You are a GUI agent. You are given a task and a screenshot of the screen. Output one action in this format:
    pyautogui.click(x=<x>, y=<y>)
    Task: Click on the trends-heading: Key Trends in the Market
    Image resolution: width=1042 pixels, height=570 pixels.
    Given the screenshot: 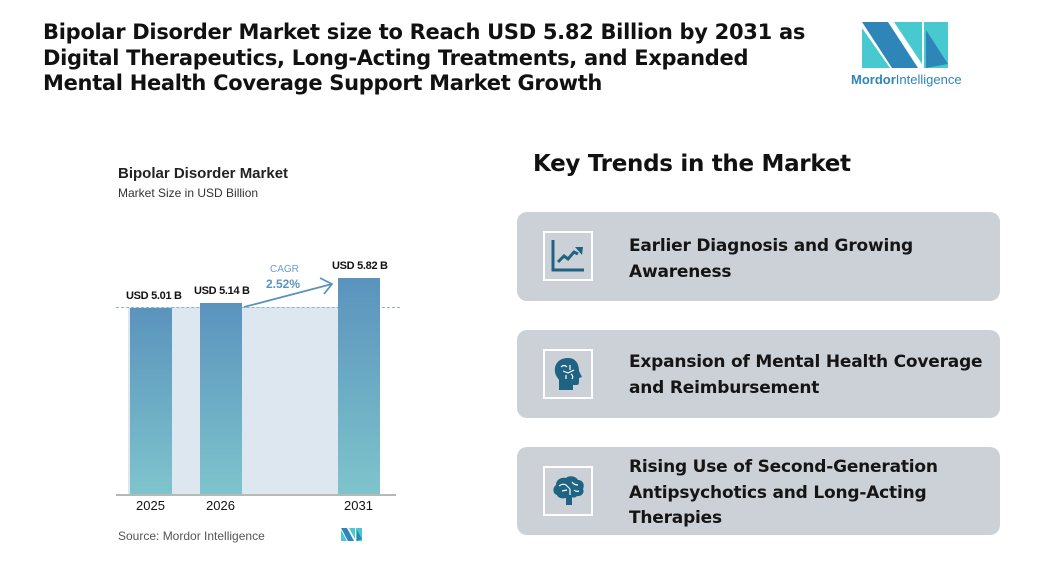 What is the action you would take?
    pyautogui.click(x=692, y=164)
    